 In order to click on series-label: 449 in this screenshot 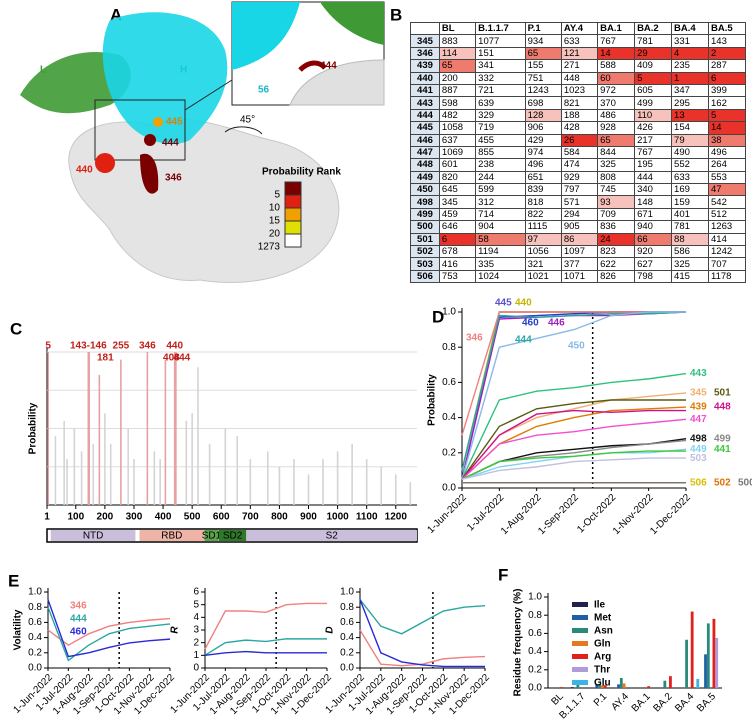, I will do `click(698, 449)`.